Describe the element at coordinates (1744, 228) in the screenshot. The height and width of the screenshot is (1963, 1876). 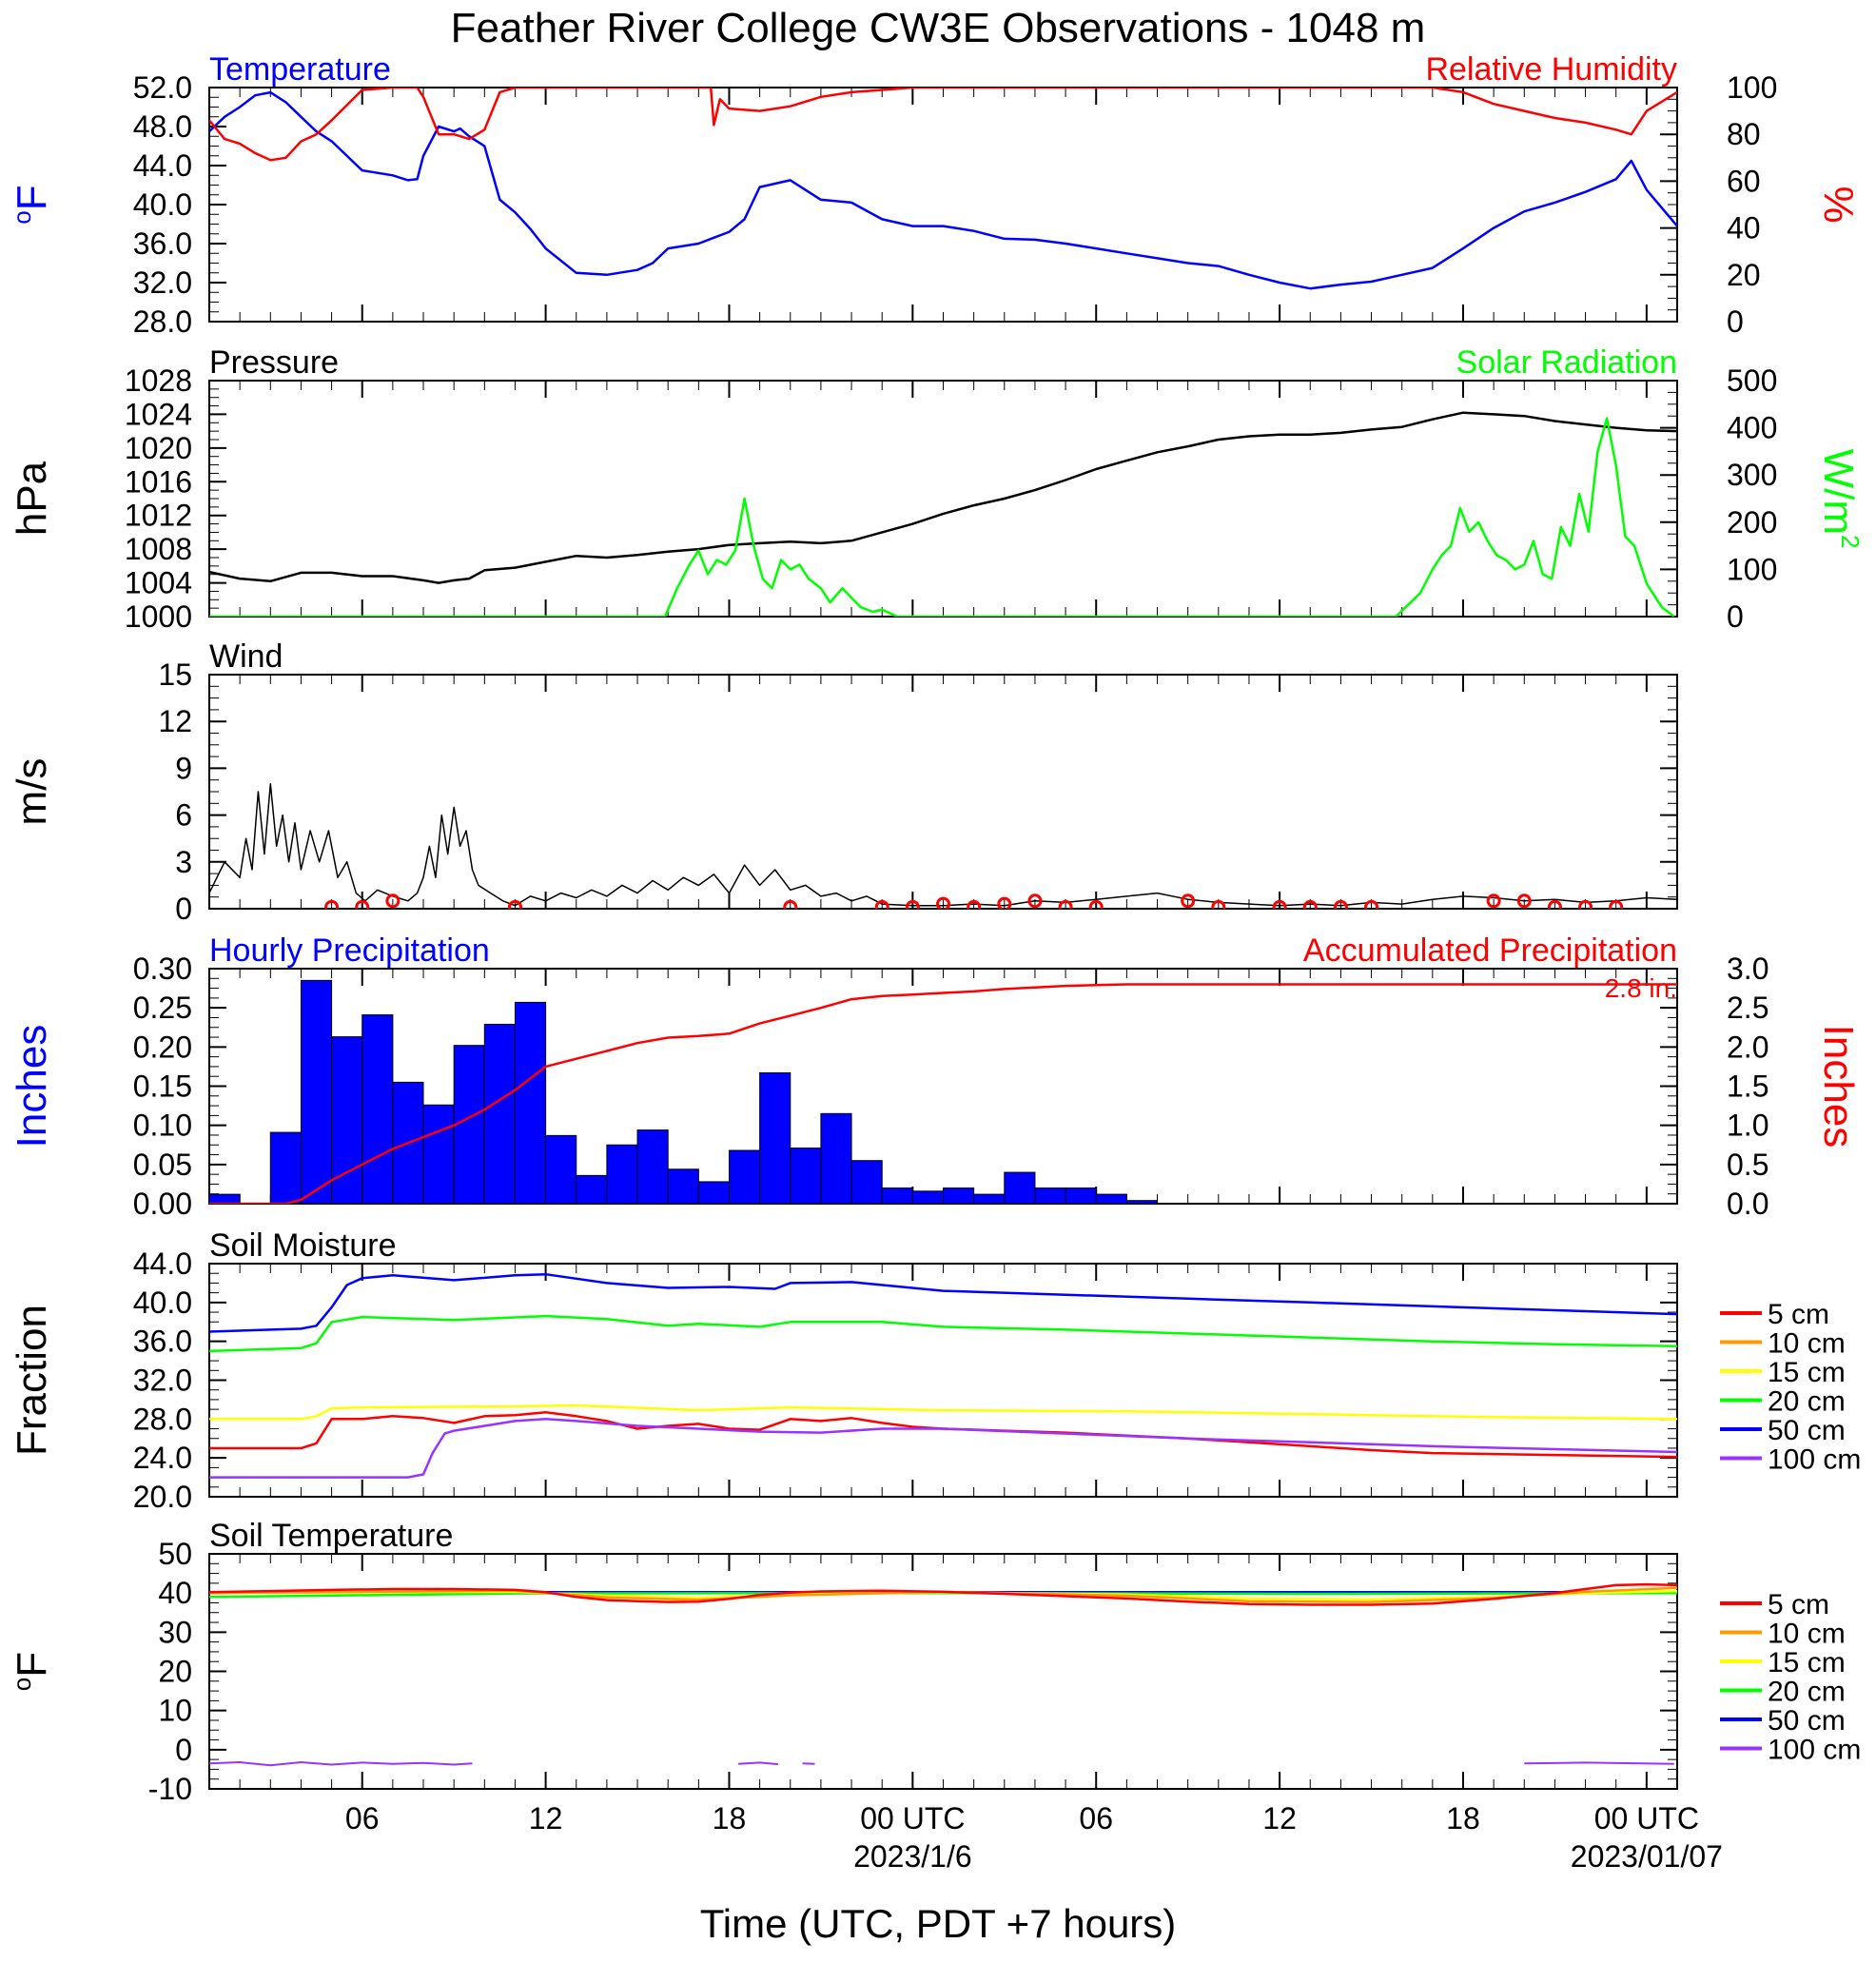
I see `y-right-tick-label: 40` at that location.